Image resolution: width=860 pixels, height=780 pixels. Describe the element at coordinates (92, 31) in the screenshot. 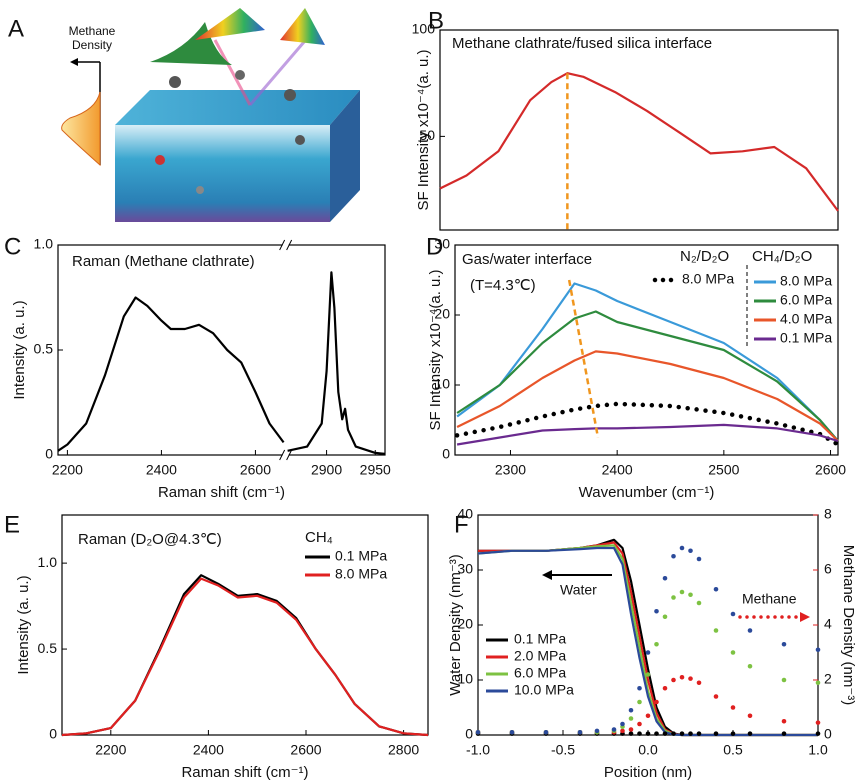

I see `density-label: Methane` at that location.